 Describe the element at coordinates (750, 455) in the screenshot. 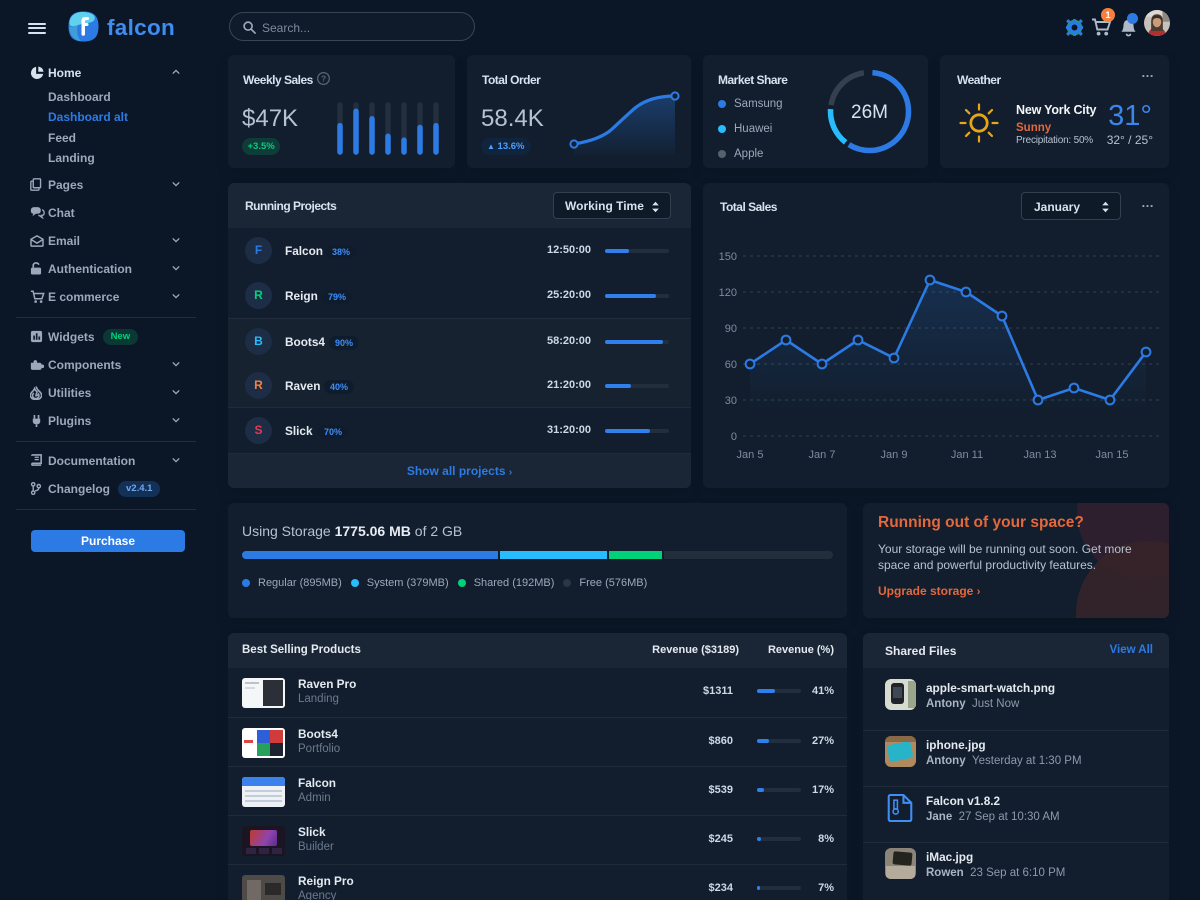

I see `svg-text: Jan 5` at that location.